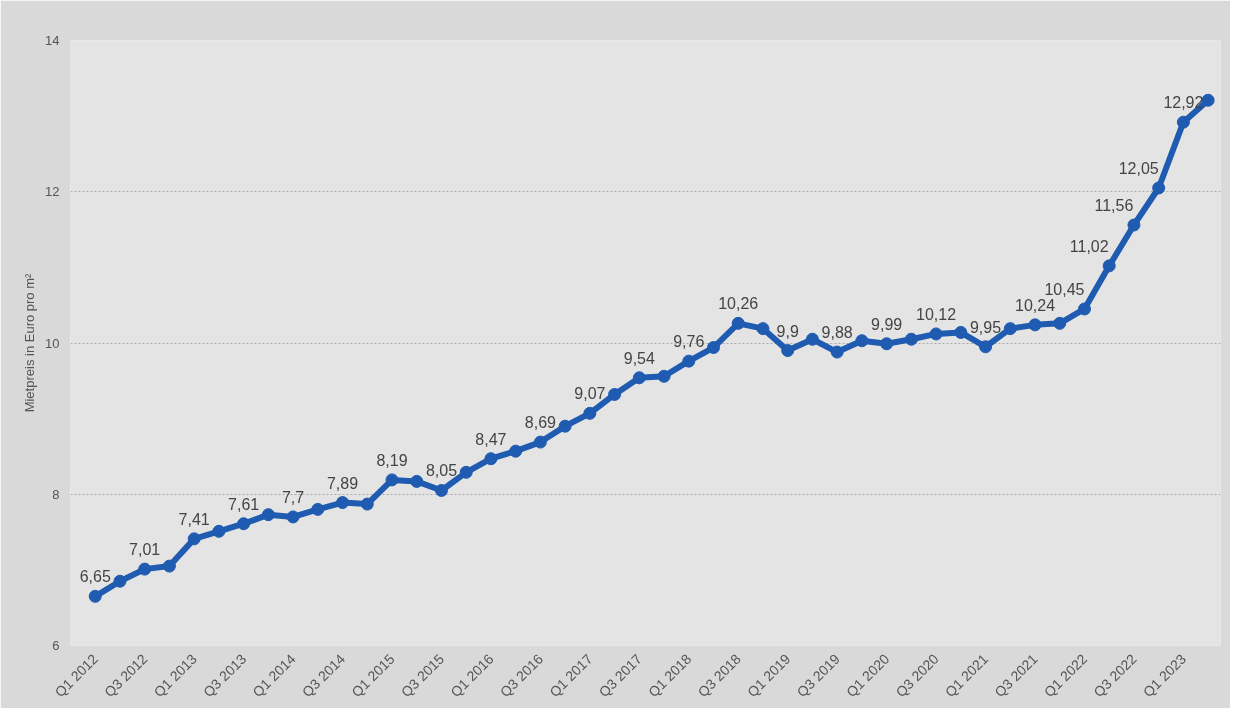 The width and height of the screenshot is (1234, 713). Describe the element at coordinates (342, 483) in the screenshot. I see `data-label: 7,89` at that location.